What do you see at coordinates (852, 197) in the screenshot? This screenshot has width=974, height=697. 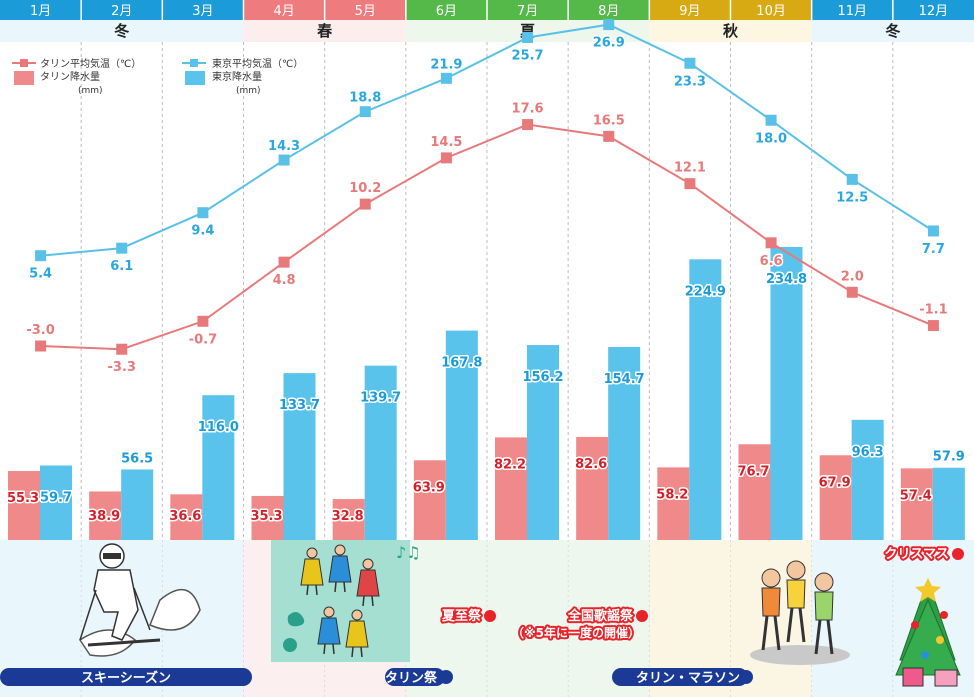 I see `tokyo-temp-label: 12.5` at bounding box center [852, 197].